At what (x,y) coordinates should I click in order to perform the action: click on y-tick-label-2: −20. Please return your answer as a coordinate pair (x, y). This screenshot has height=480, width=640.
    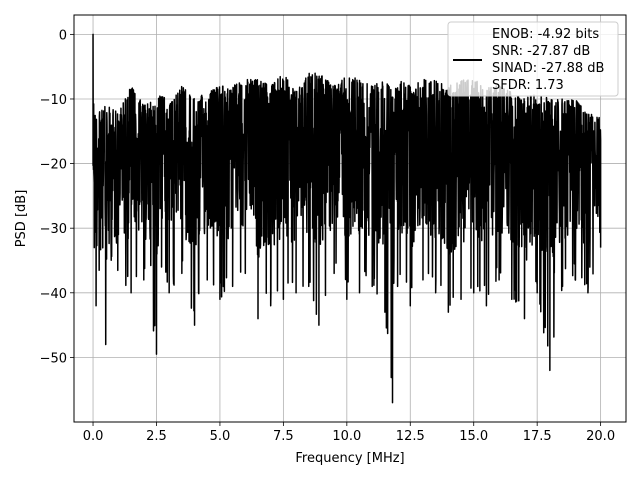
    Looking at the image, I should click on (53, 165).